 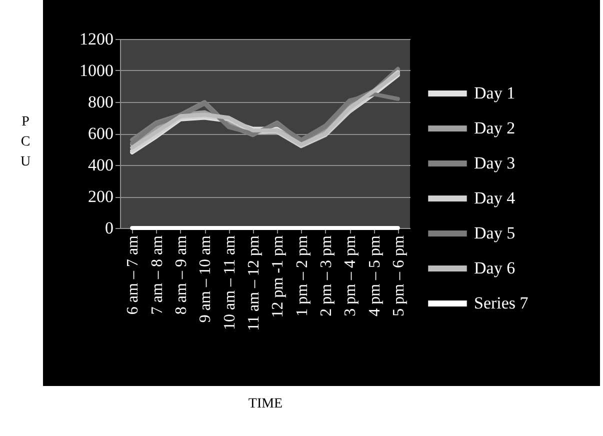 What do you see at coordinates (399, 275) in the screenshot?
I see `x-tick-label: 5 pm – 6 pm` at bounding box center [399, 275].